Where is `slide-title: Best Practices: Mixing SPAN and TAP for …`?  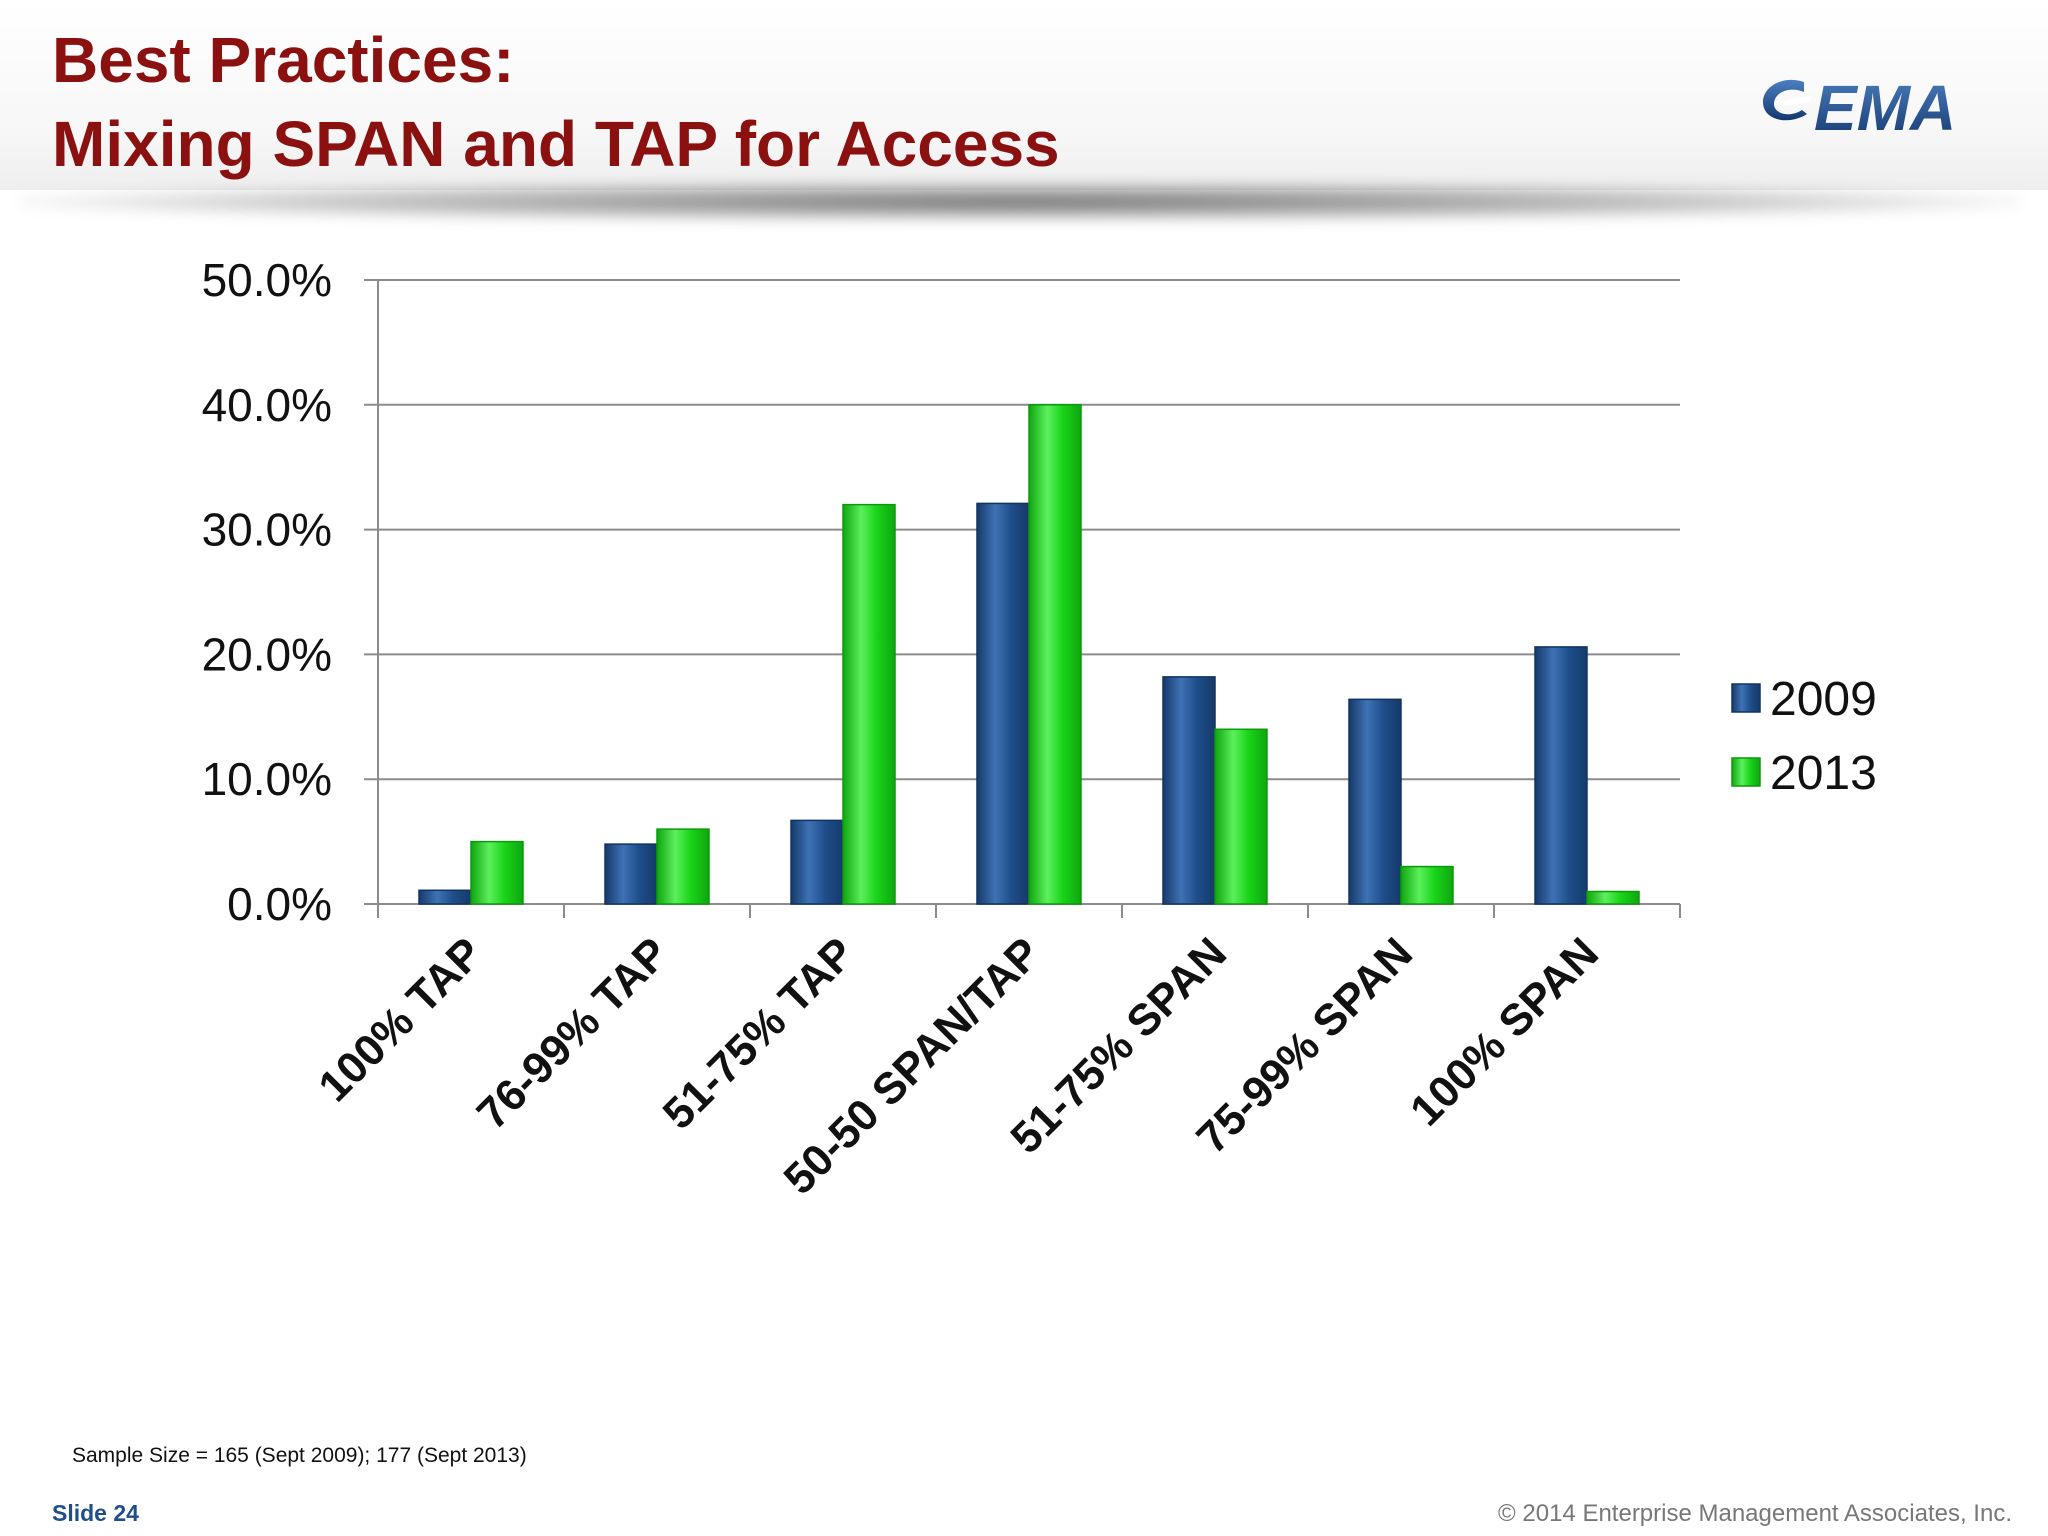
slide-title: Best Practices: Mixing SPAN and TAP for … is located at coordinates (556, 102).